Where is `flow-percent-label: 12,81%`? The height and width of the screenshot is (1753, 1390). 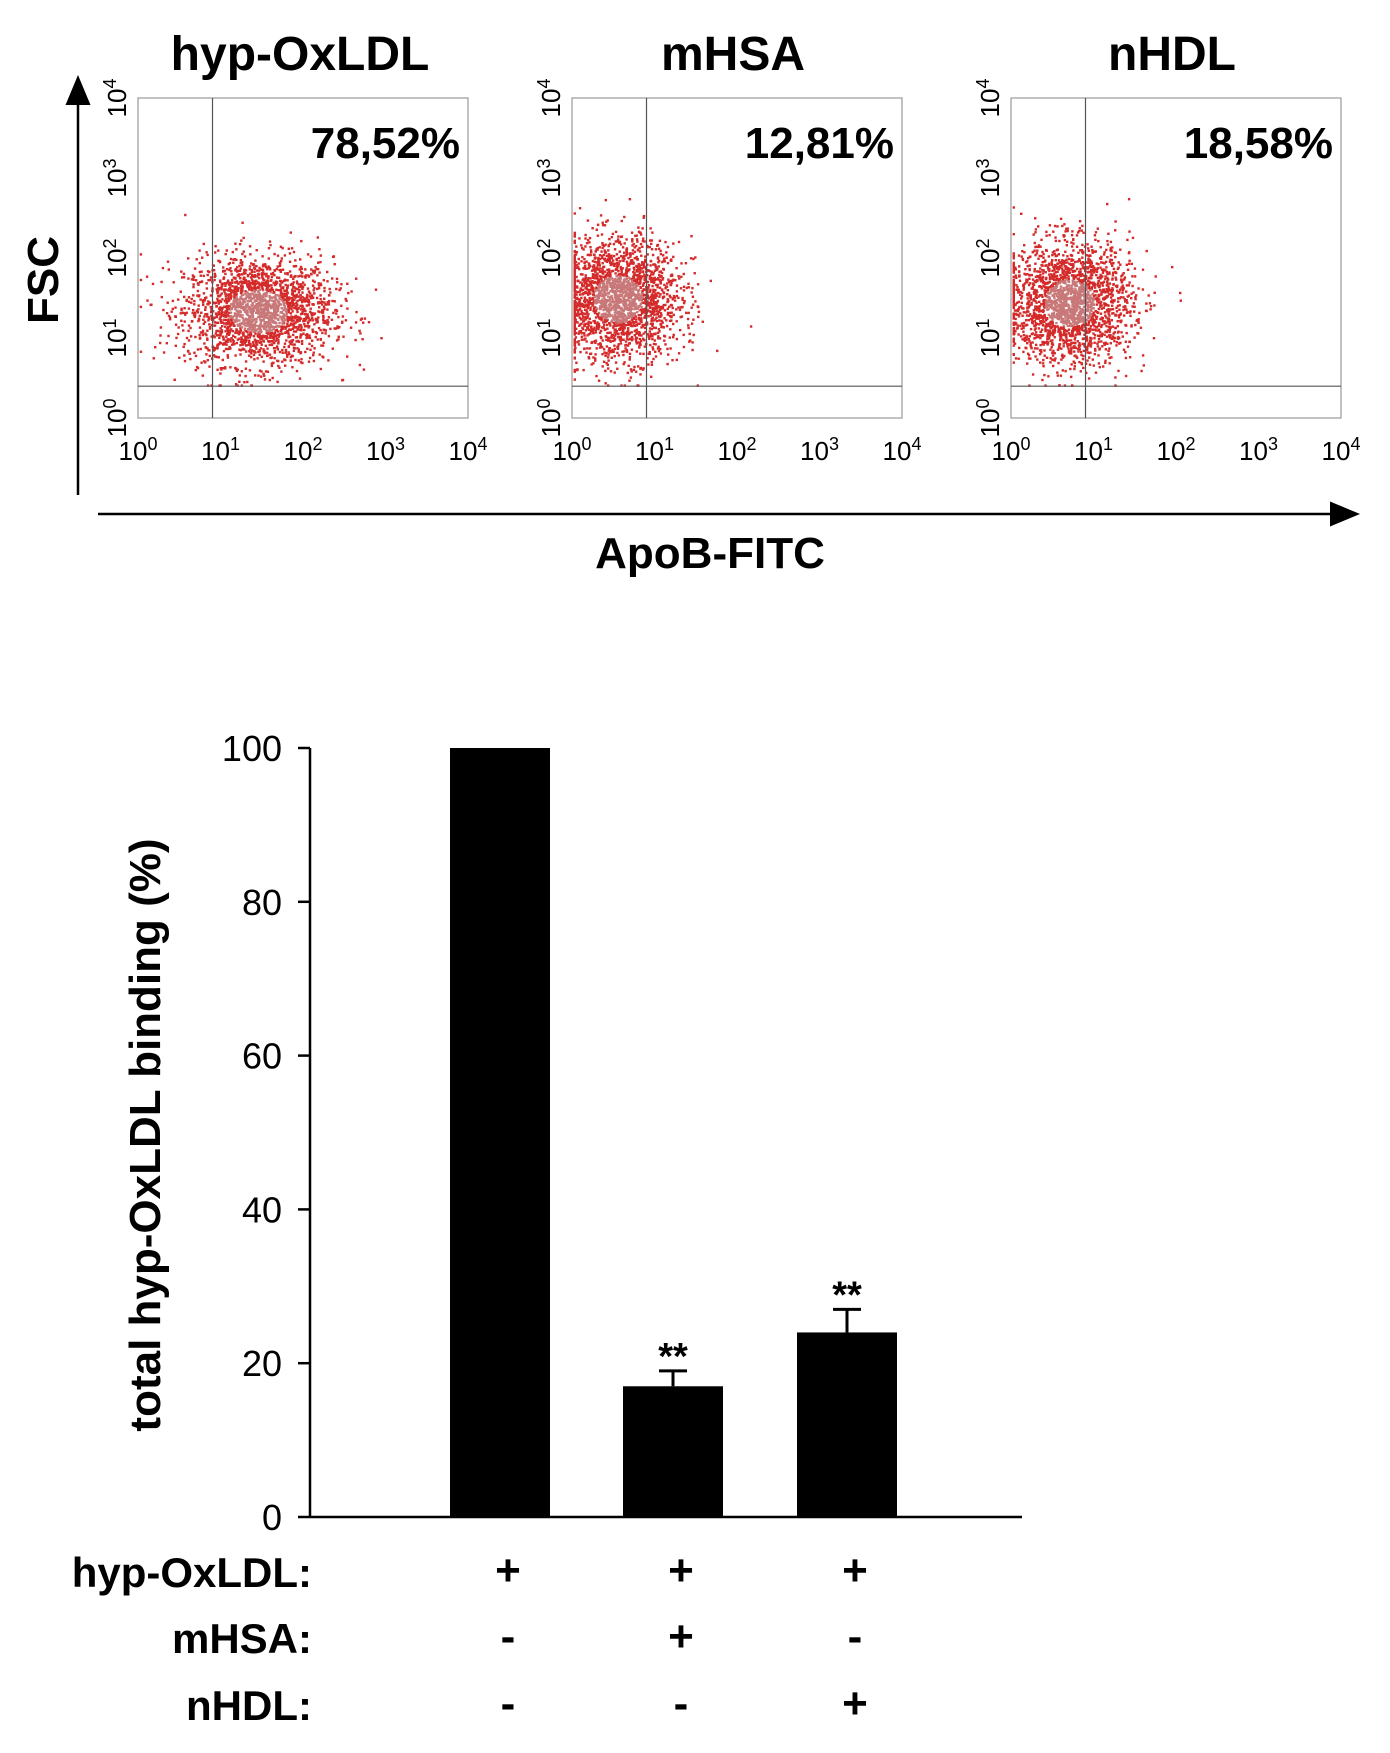 flow-percent-label: 12,81% is located at coordinates (819, 143).